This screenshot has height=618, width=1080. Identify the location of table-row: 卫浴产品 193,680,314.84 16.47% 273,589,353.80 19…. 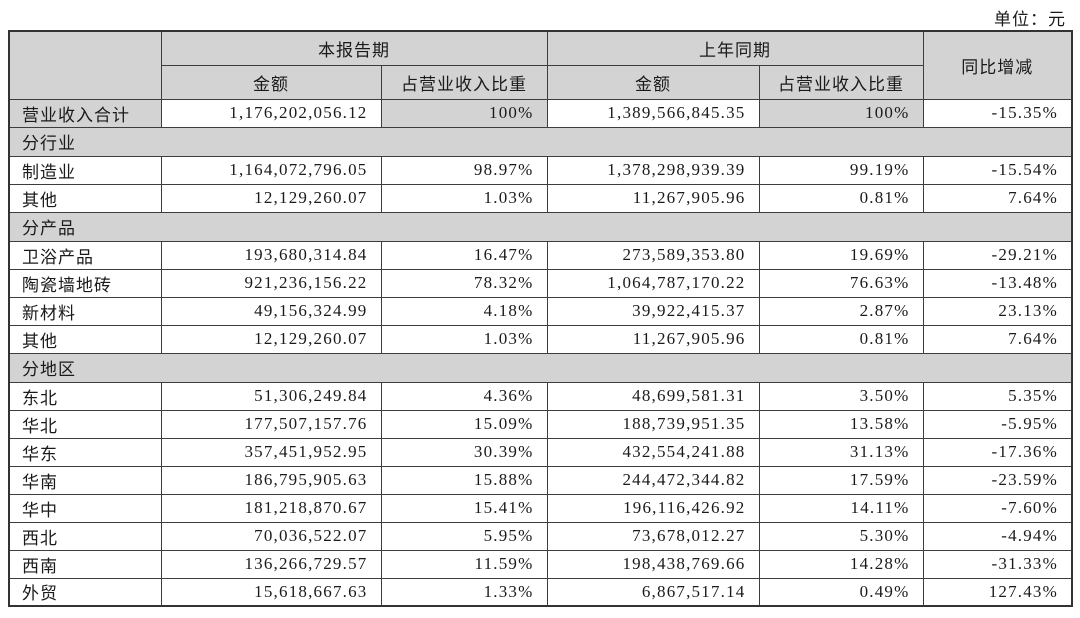
(540, 255).